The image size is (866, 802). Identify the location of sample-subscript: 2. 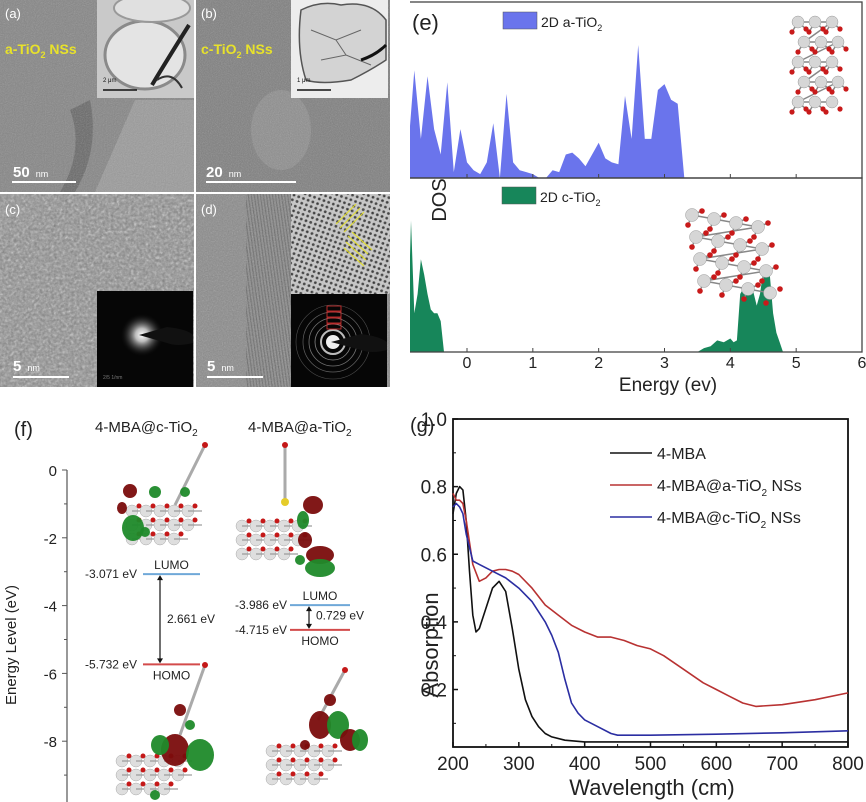
(239, 54).